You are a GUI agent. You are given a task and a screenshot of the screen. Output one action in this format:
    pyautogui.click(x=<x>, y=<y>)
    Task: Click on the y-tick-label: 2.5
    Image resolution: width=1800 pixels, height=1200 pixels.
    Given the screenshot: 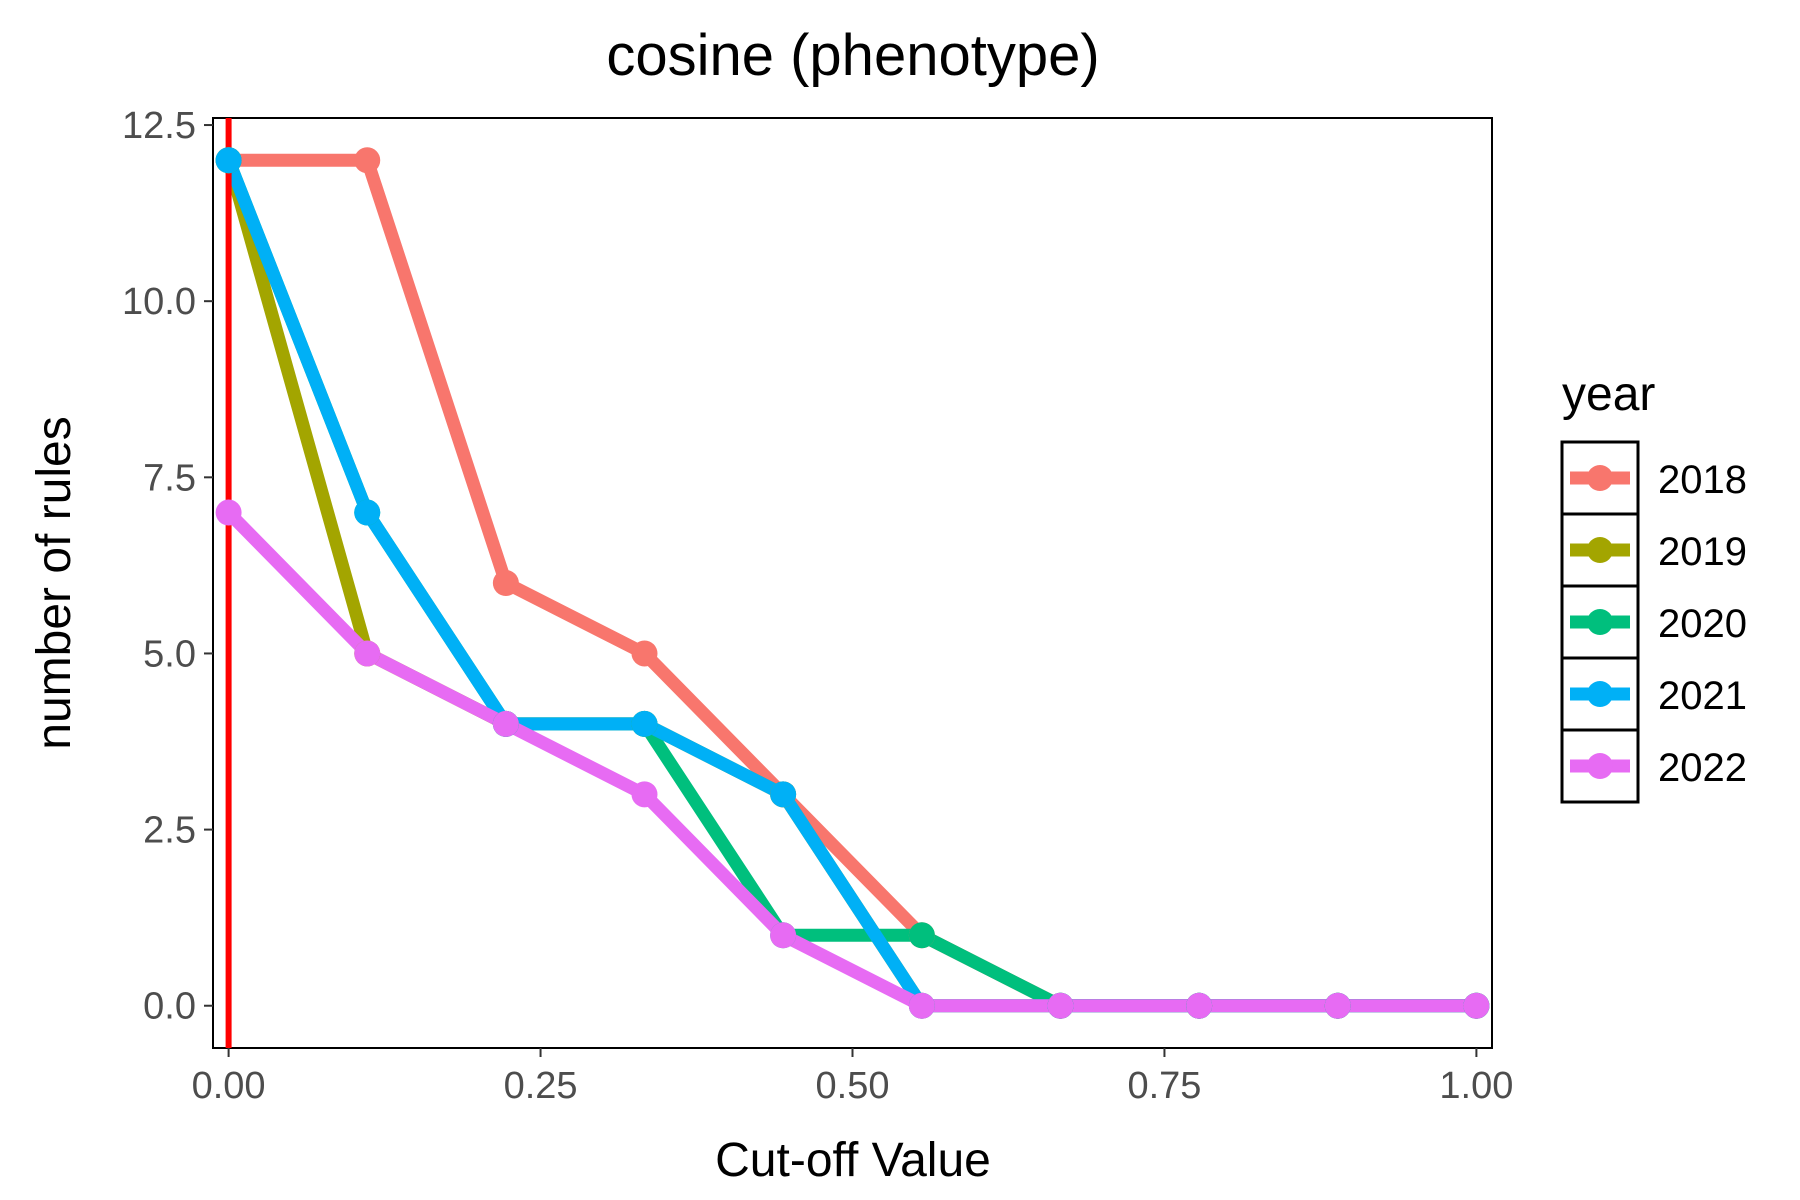 What is the action you would take?
    pyautogui.click(x=169, y=831)
    